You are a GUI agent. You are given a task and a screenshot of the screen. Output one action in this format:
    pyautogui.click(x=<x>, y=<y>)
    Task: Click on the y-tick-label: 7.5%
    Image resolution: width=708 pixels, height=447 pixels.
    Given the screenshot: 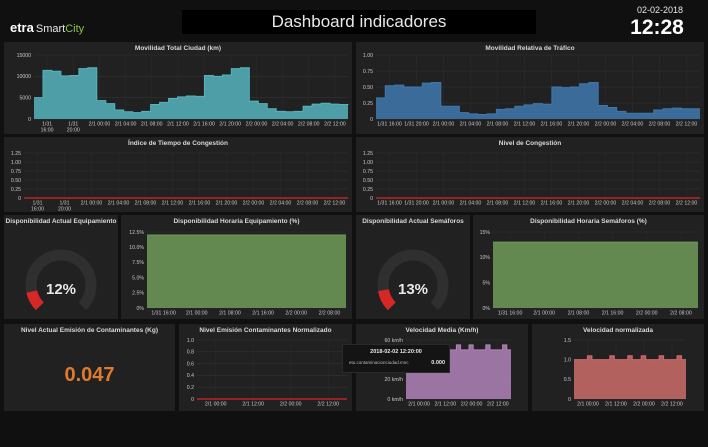 What is the action you would take?
    pyautogui.click(x=138, y=263)
    